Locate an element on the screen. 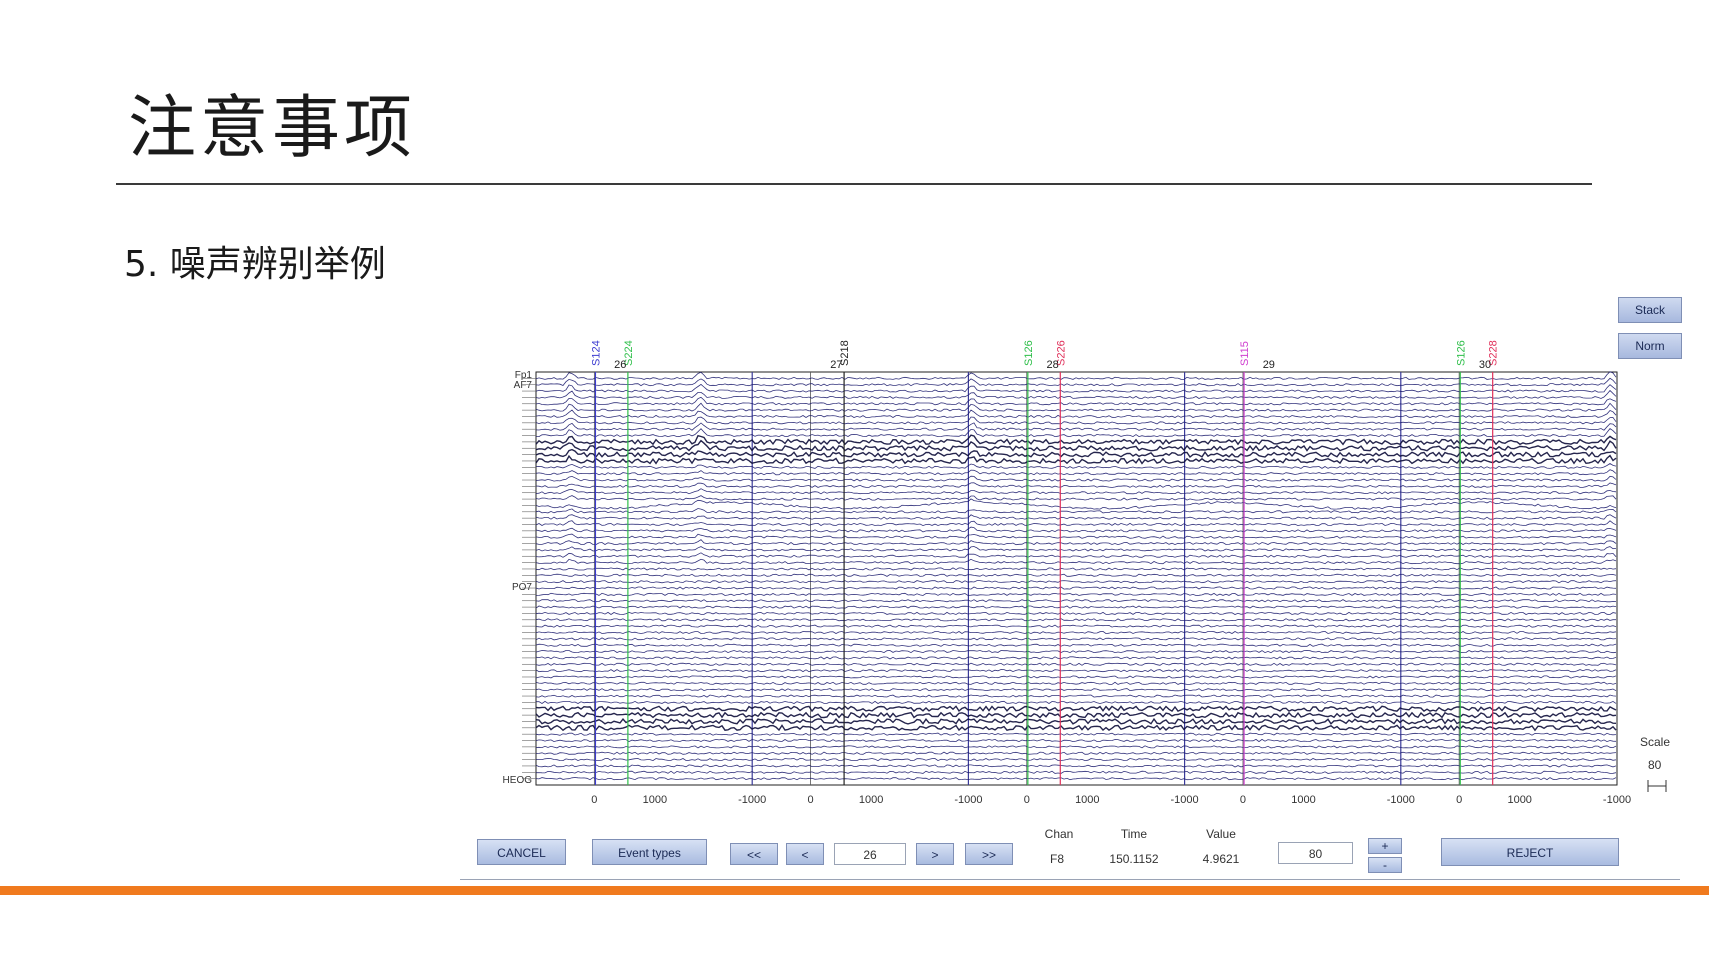 The image size is (1709, 959). slide-subtitle: 5. 噪声辨别举例 is located at coordinates (255, 264).